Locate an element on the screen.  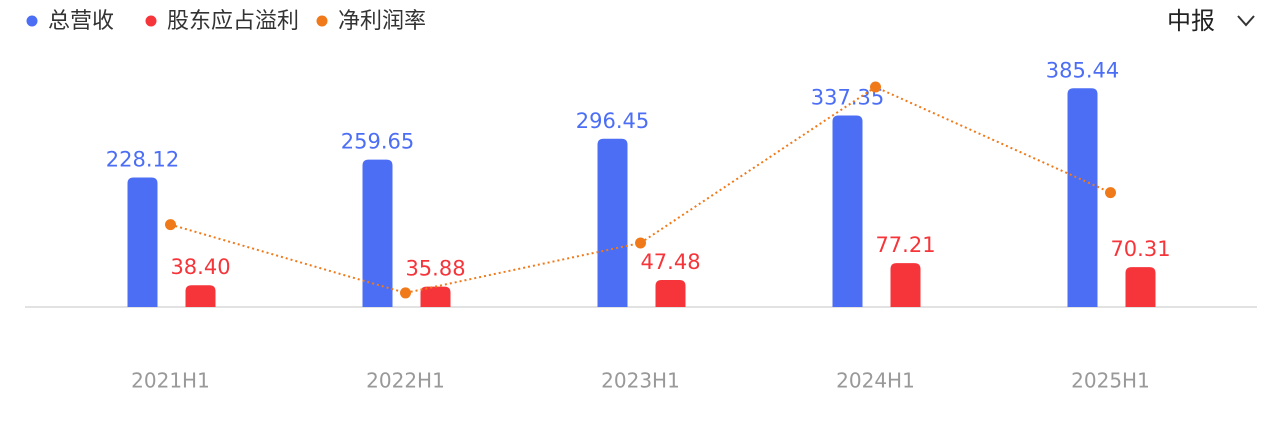
x-tick-label: 2025H1 is located at coordinates (1110, 381).